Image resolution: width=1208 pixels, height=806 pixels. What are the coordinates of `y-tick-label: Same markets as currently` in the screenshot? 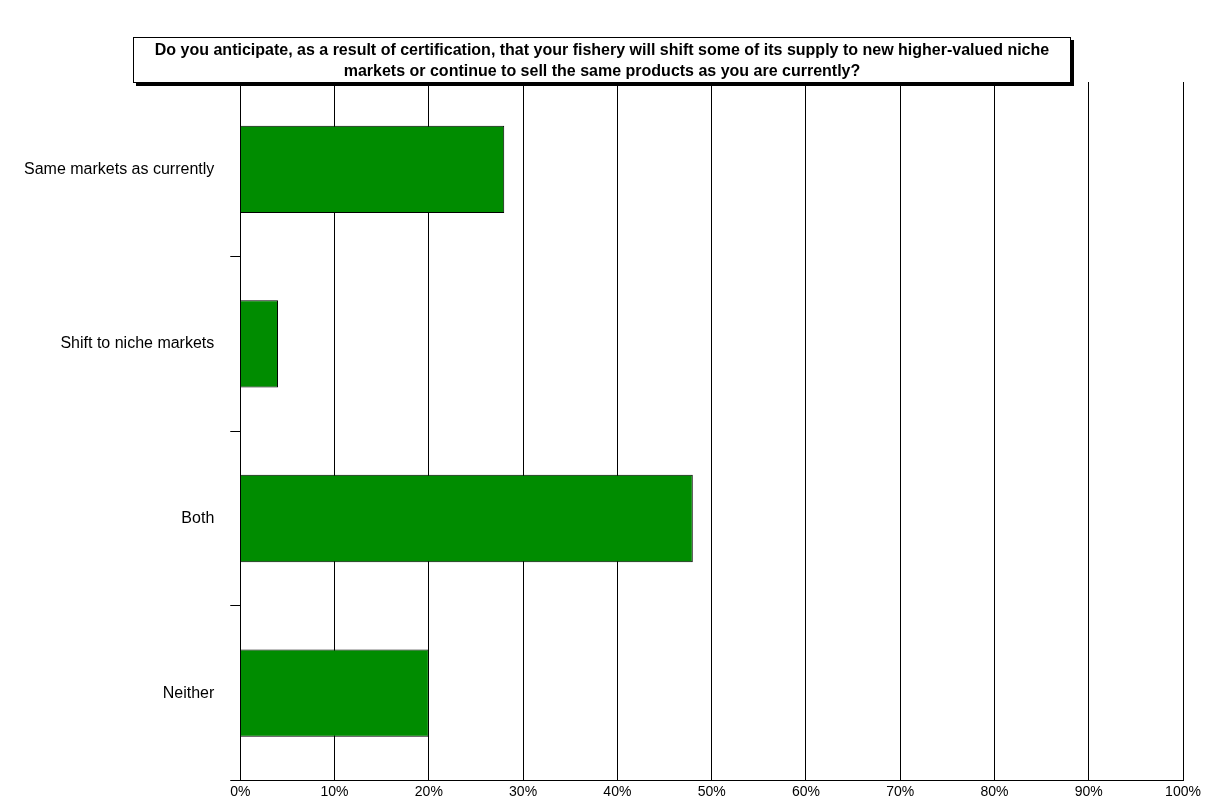 It's located at (119, 168).